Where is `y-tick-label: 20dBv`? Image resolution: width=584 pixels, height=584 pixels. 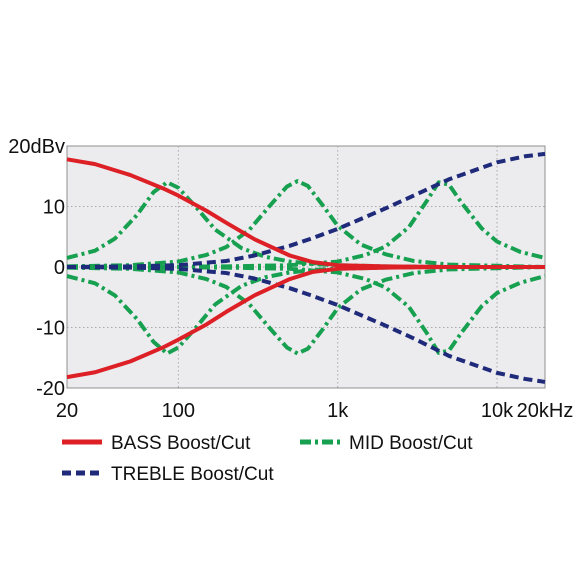 y-tick-label: 20dBv is located at coordinates (36, 147).